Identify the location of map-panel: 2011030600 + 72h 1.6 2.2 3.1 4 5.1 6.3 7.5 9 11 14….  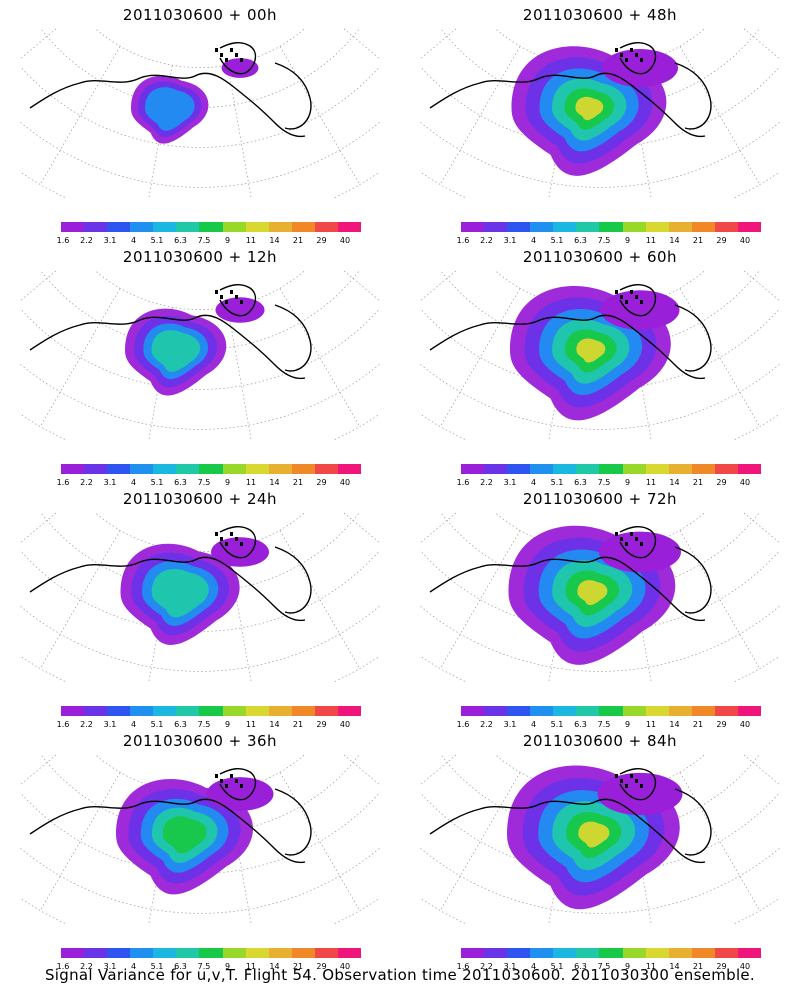
(600, 606).